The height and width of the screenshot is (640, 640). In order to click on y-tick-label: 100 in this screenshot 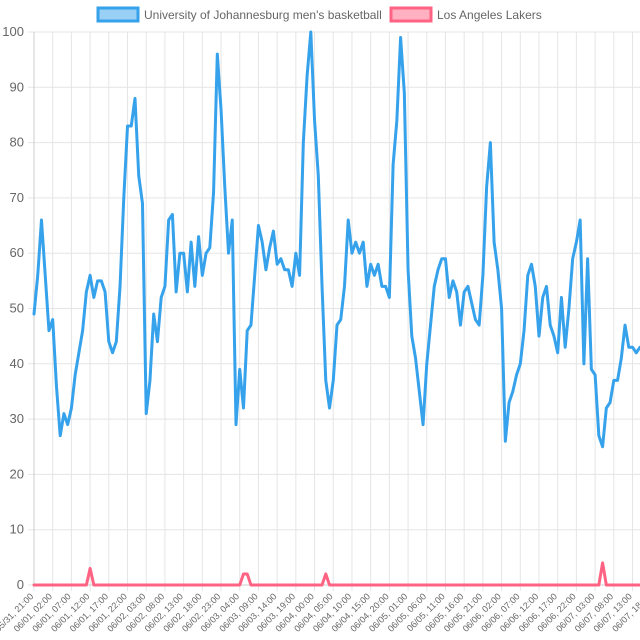, I will do `click(13, 31)`.